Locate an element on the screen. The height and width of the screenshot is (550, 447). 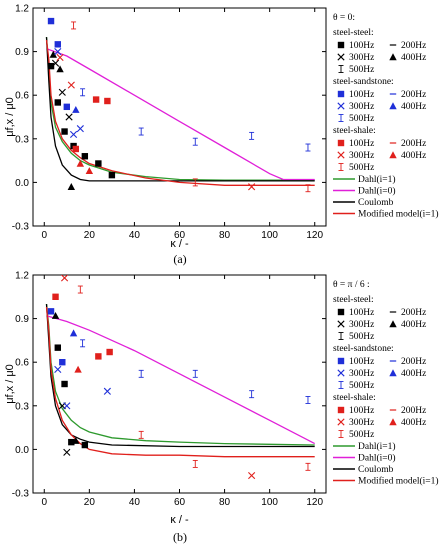
x-tick-label: 100 is located at coordinates (269, 235).